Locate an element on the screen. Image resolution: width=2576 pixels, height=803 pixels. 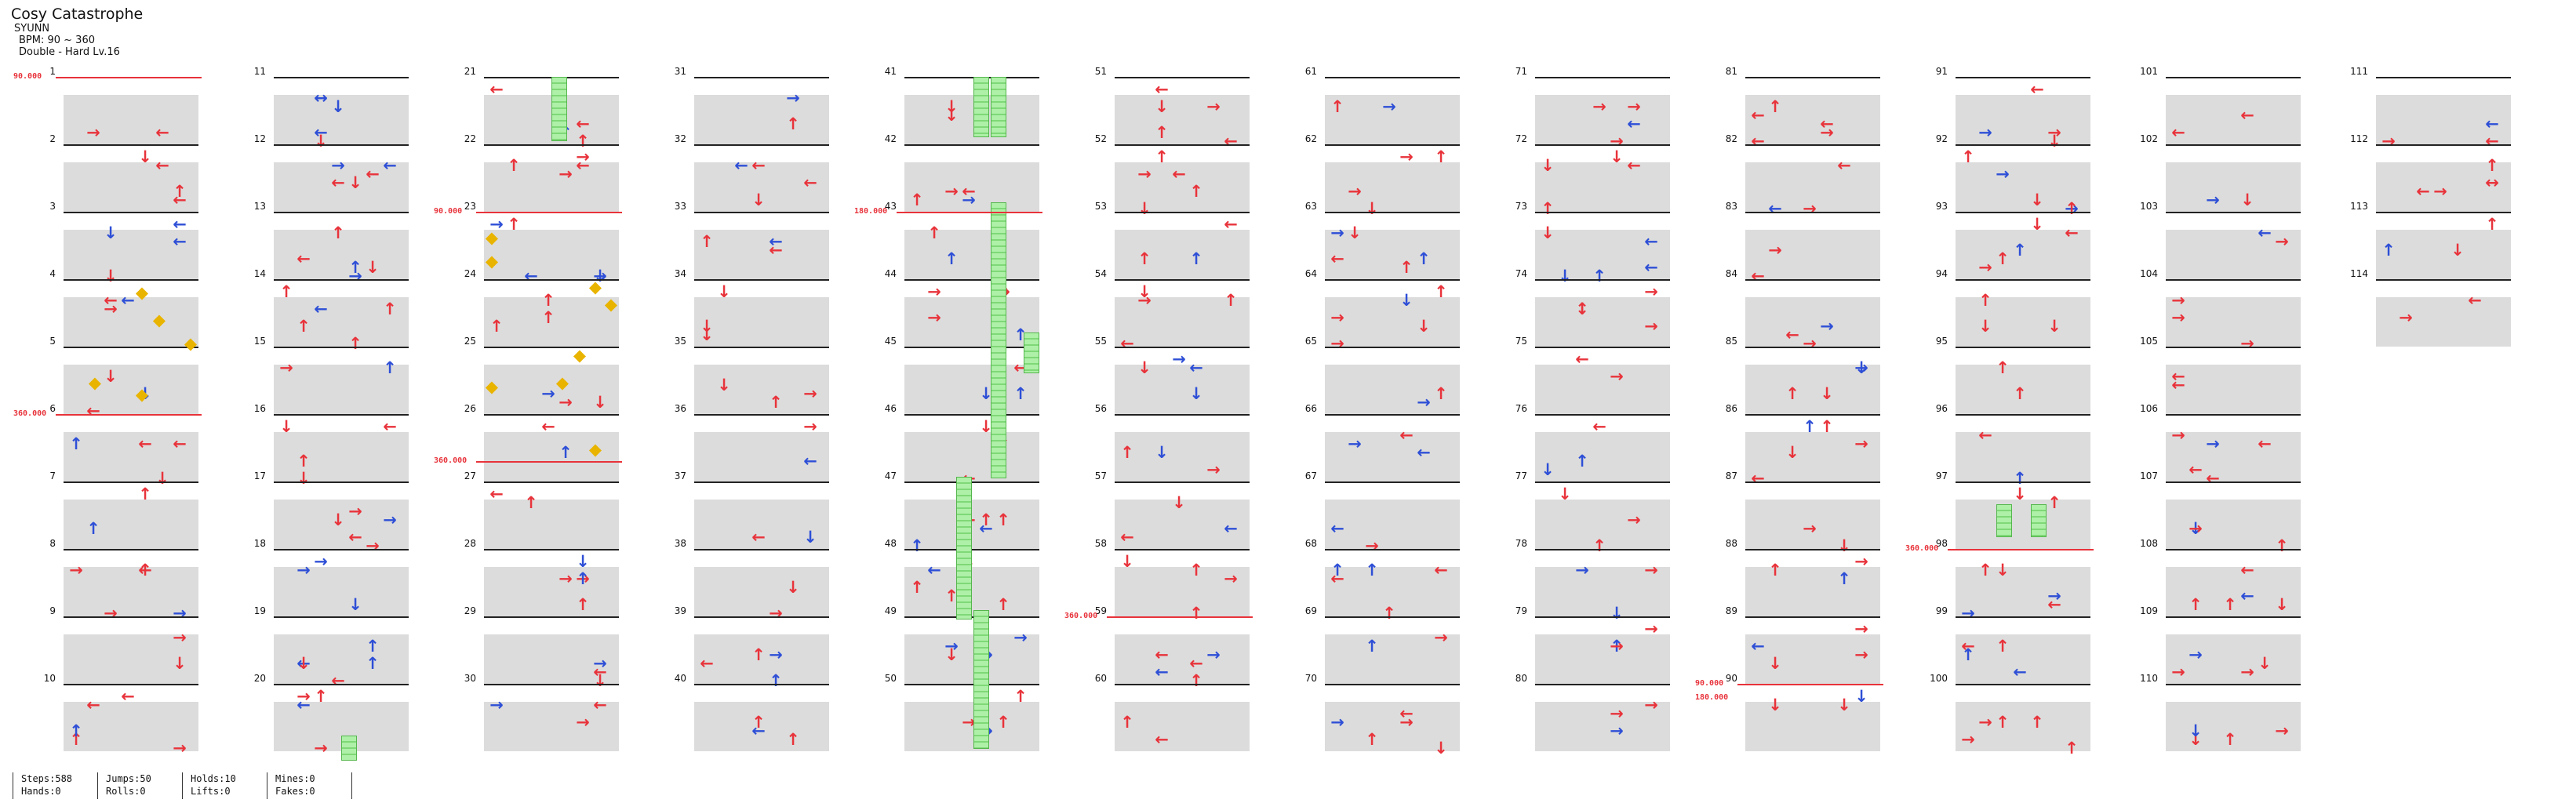
measure-number: 19 is located at coordinates (259, 610).